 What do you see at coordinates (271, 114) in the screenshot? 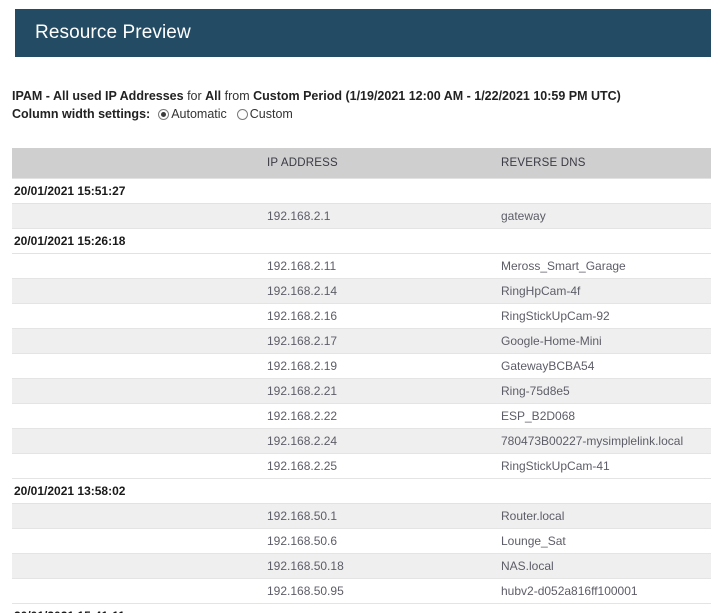
I see `radio-label-custom: Custom` at bounding box center [271, 114].